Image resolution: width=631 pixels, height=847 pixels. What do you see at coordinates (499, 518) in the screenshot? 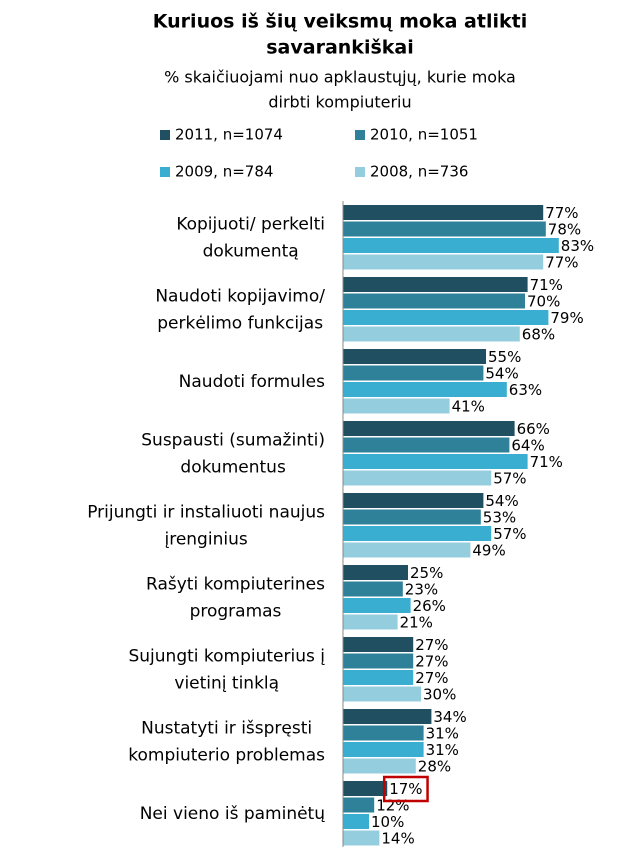
I see `value-label: 53%` at bounding box center [499, 518].